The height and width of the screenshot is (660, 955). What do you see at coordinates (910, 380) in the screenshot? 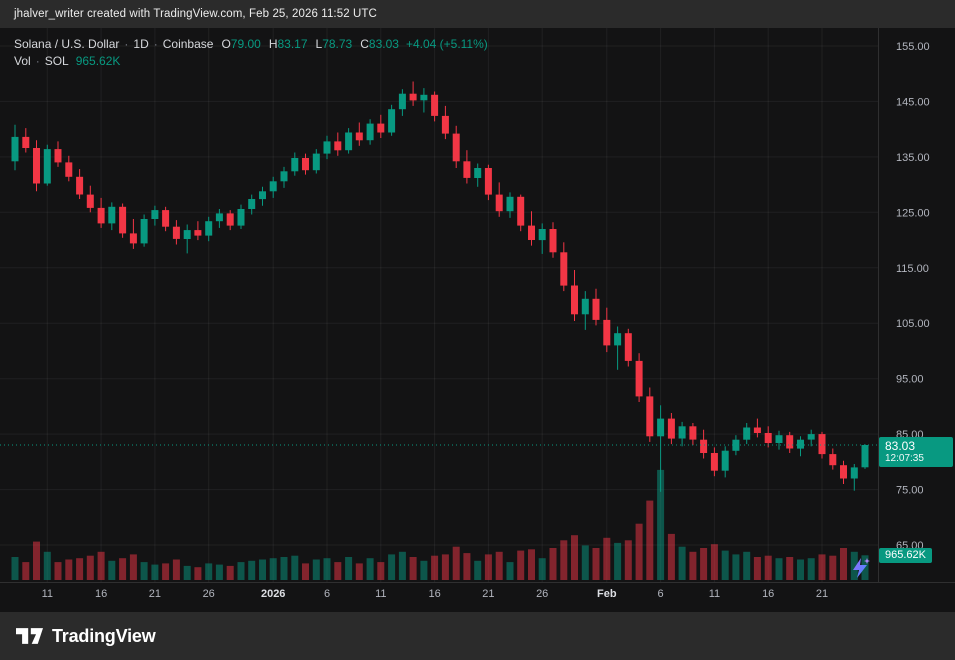
I see `svg-text: 95.00` at bounding box center [910, 380].